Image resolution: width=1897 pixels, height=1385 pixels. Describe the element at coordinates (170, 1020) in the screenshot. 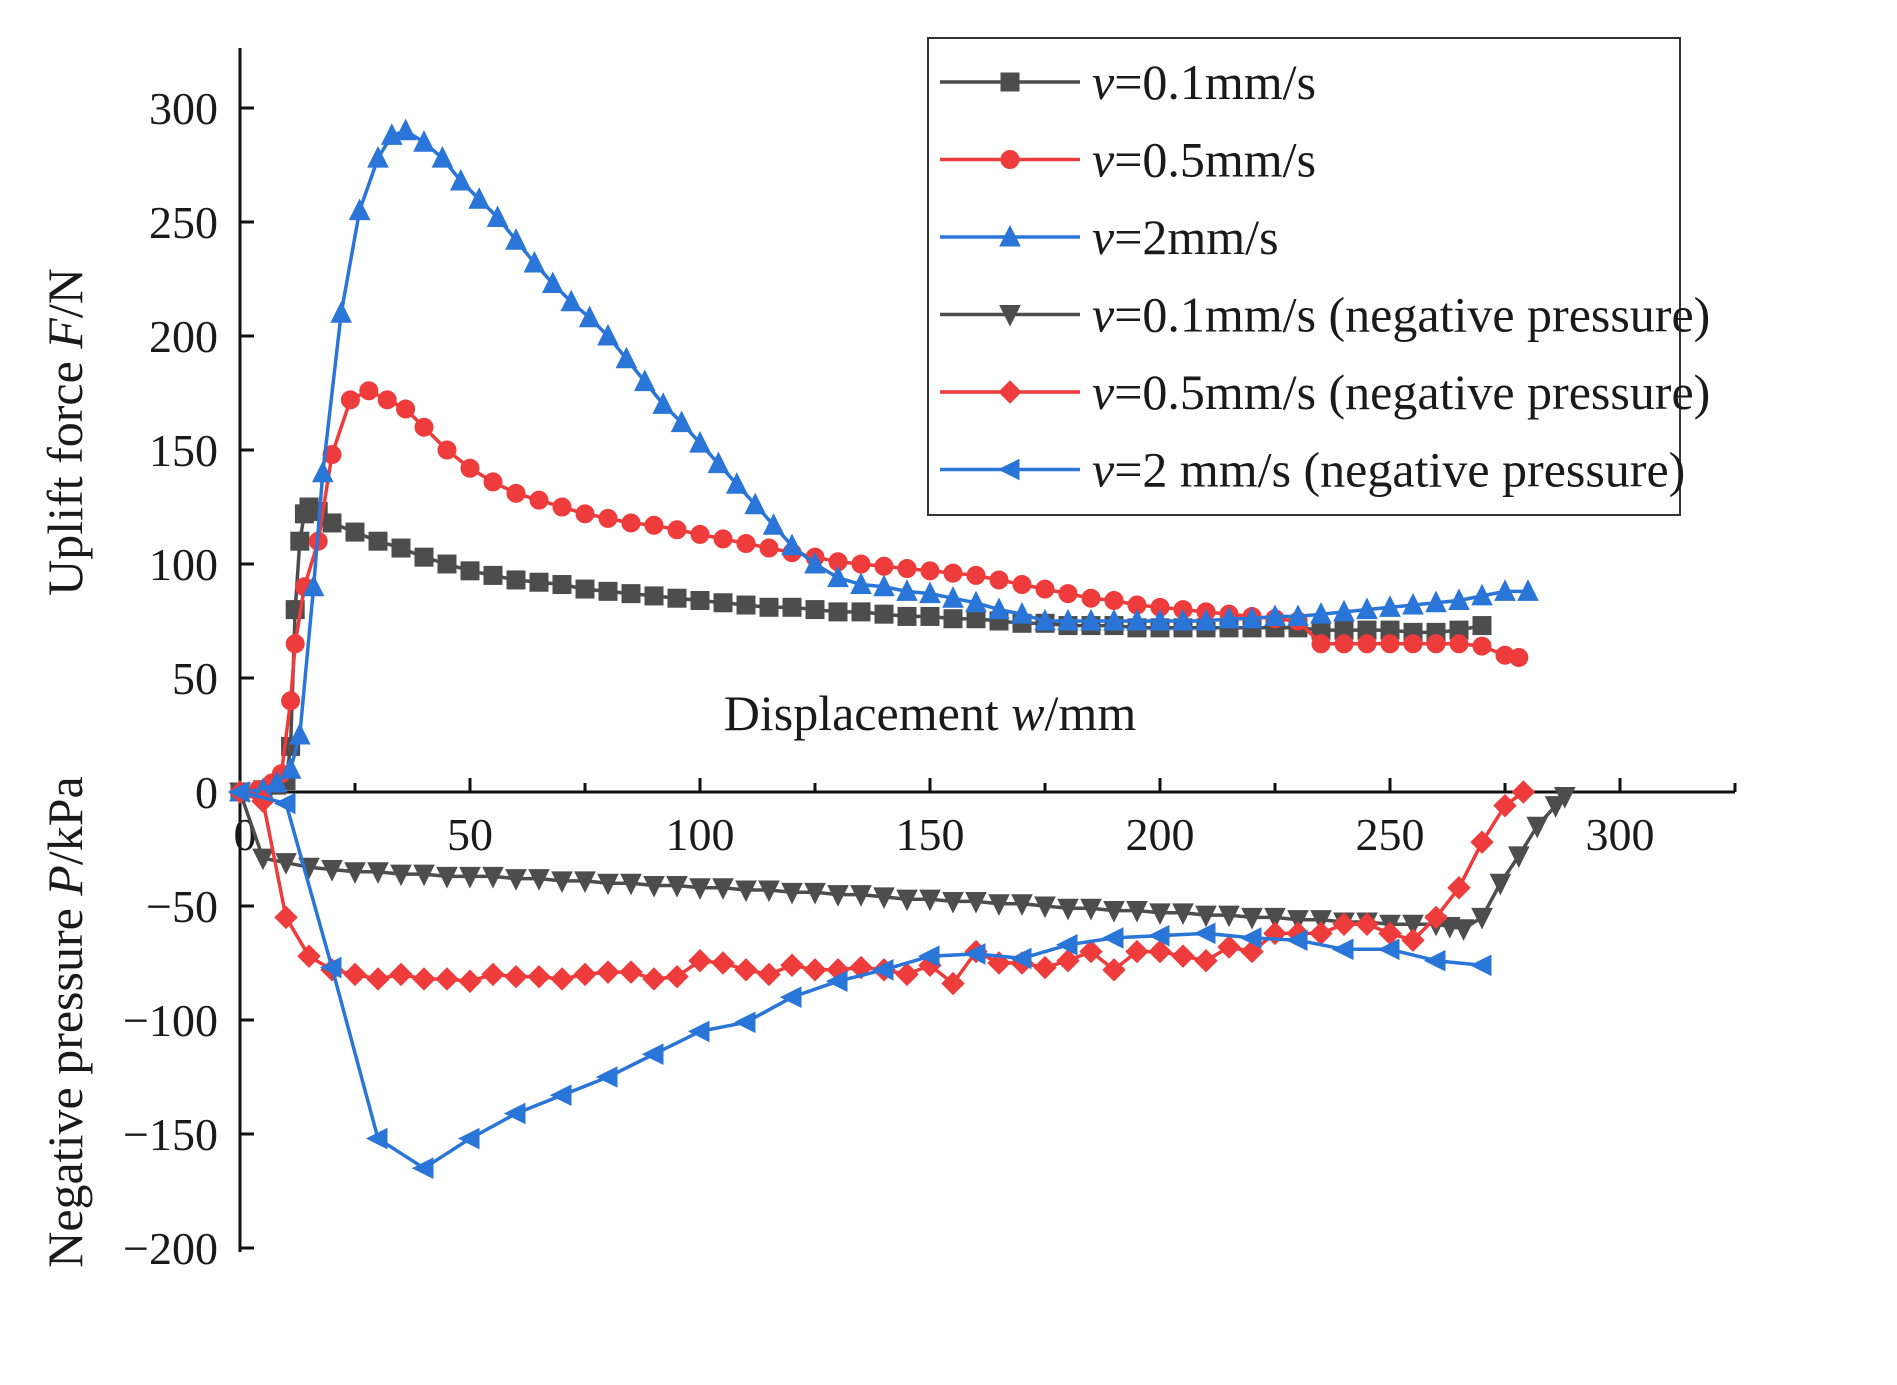

I see `y-tick-label-pressure: −100` at that location.